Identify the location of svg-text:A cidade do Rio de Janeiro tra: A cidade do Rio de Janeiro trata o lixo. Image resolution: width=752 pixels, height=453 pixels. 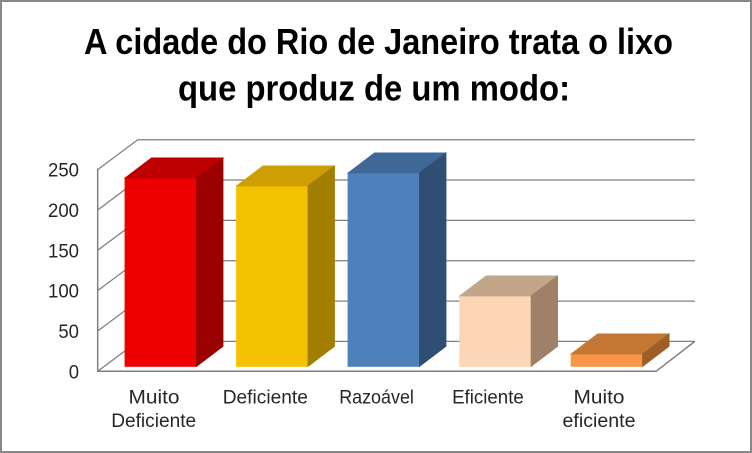
(378, 41).